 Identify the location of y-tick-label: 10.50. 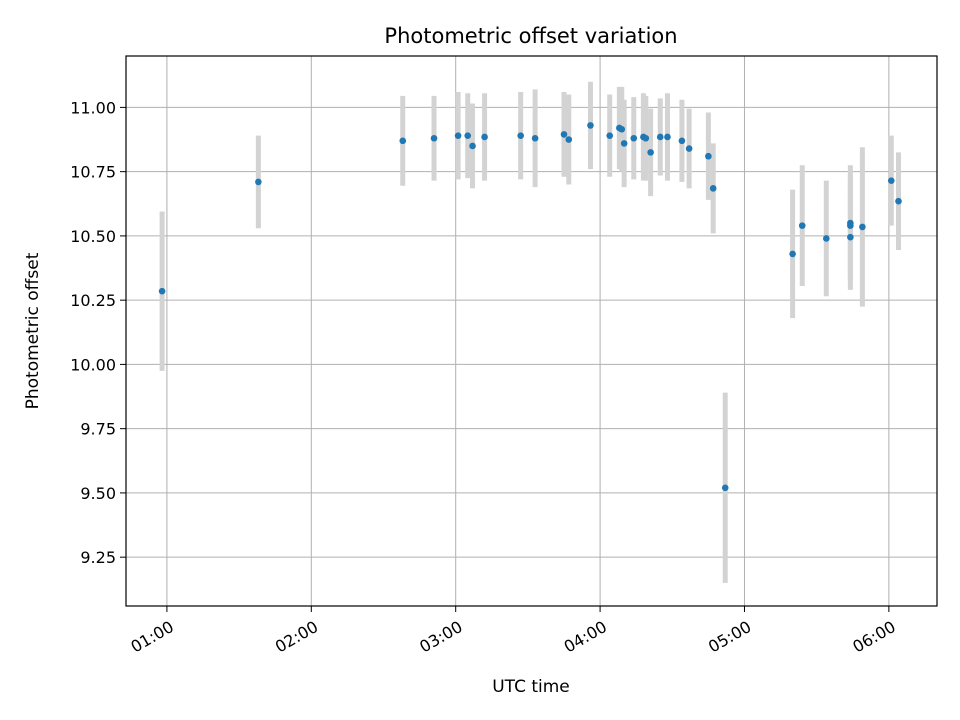
(93, 236).